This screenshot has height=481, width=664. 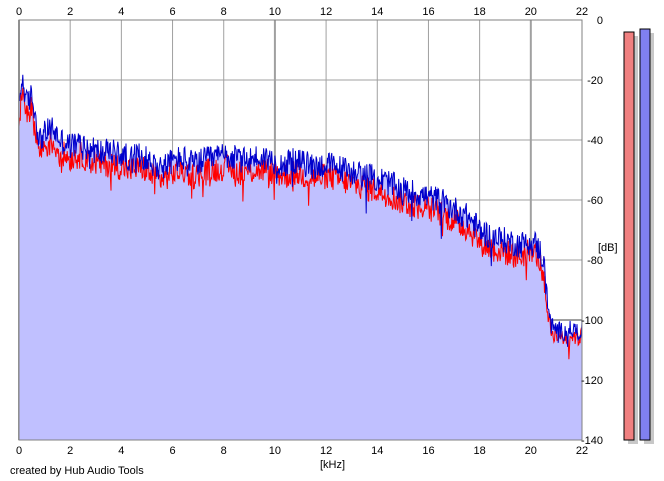 What do you see at coordinates (595, 261) in the screenshot?
I see `y-tick-label-4: -80` at bounding box center [595, 261].